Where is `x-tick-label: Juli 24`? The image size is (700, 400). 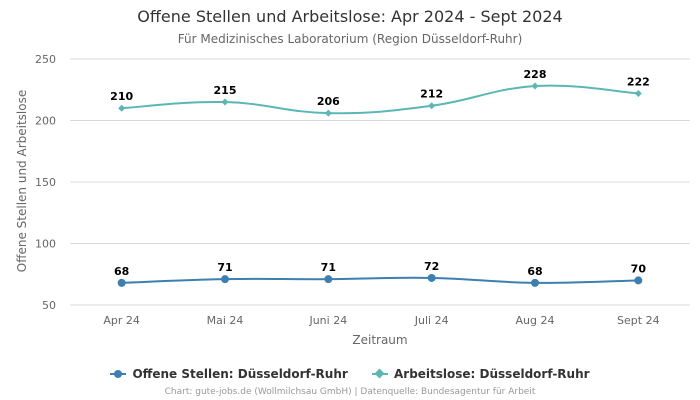
x-tick-label: Juli 24 is located at coordinates (431, 320).